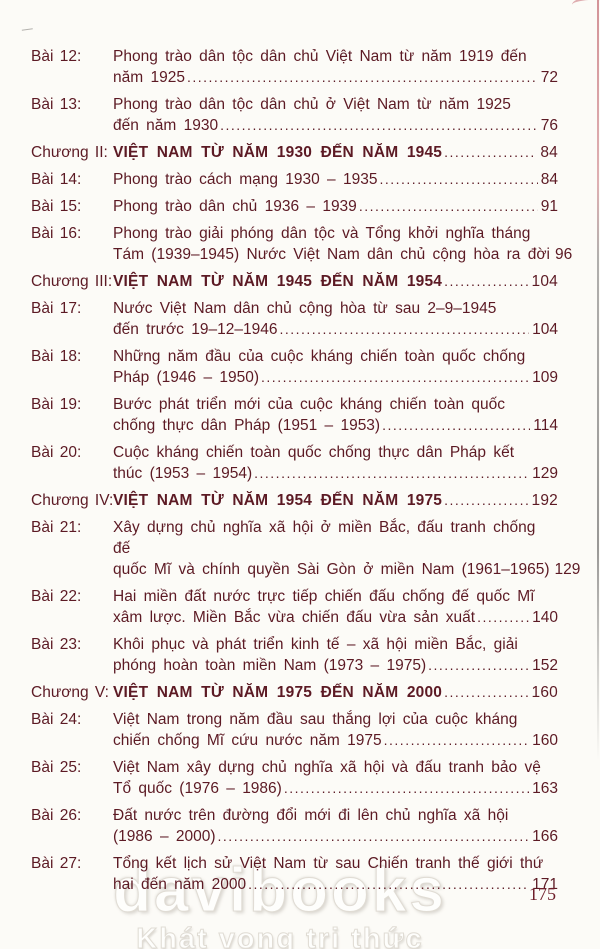 The width and height of the screenshot is (600, 949). I want to click on scan-speck-artifact, so click(27, 31).